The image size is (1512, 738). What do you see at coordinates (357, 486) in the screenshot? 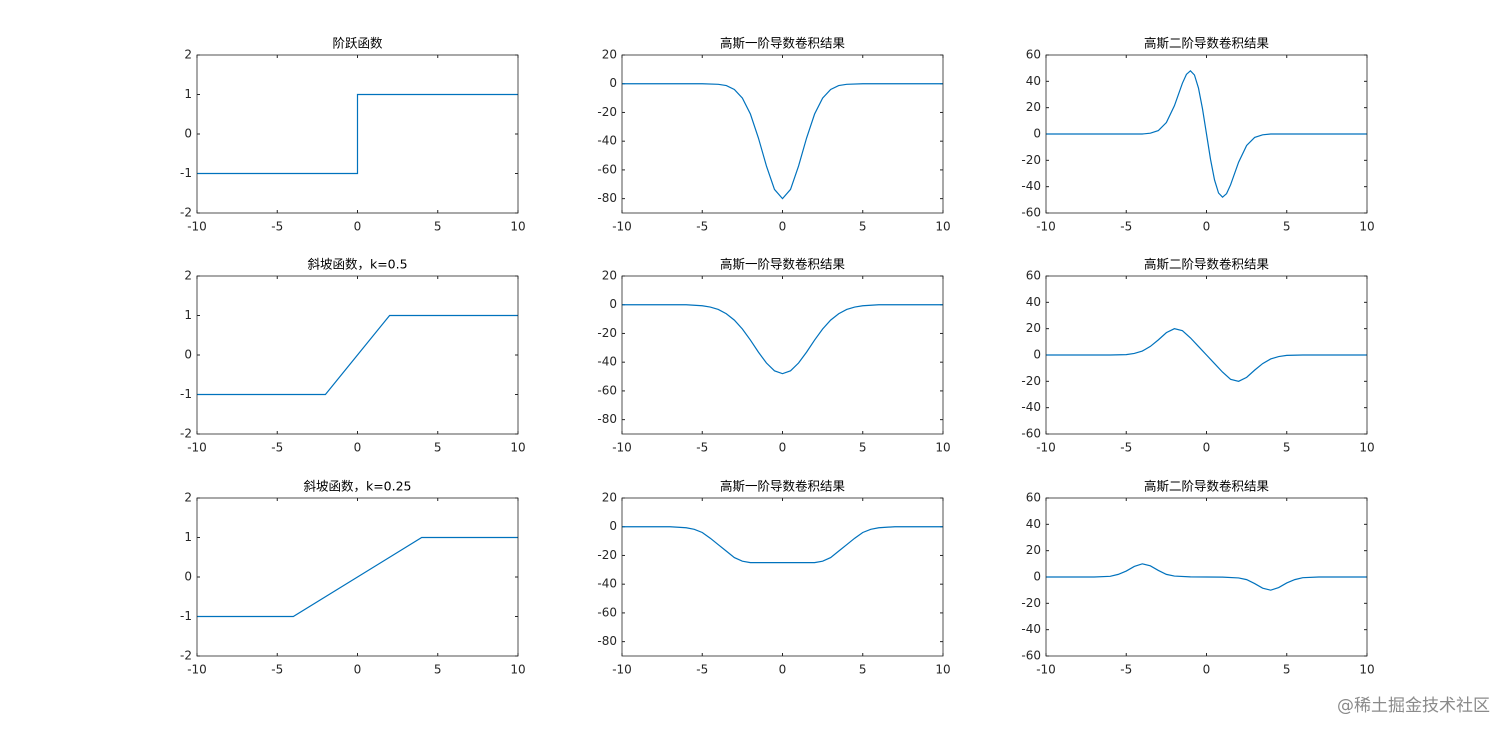
I see `chart-title: 斜坡函数，k=0.25` at bounding box center [357, 486].